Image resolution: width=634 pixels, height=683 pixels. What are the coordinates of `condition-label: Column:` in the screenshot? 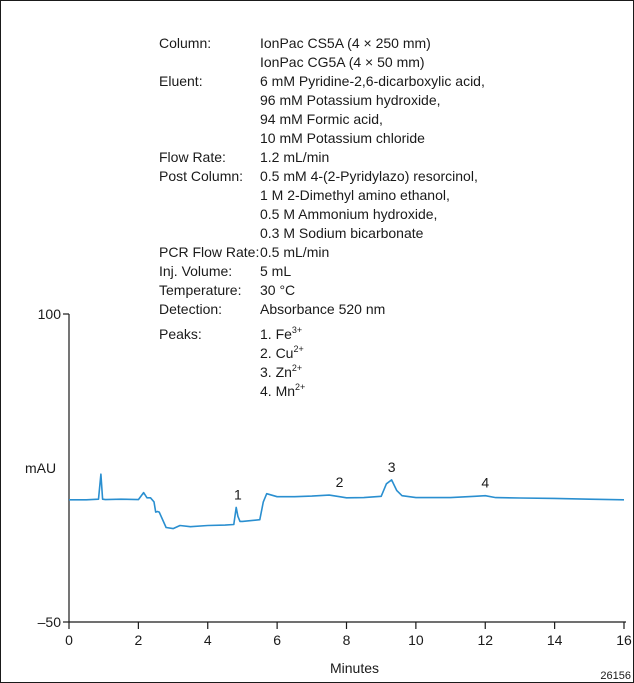 It's located at (185, 43).